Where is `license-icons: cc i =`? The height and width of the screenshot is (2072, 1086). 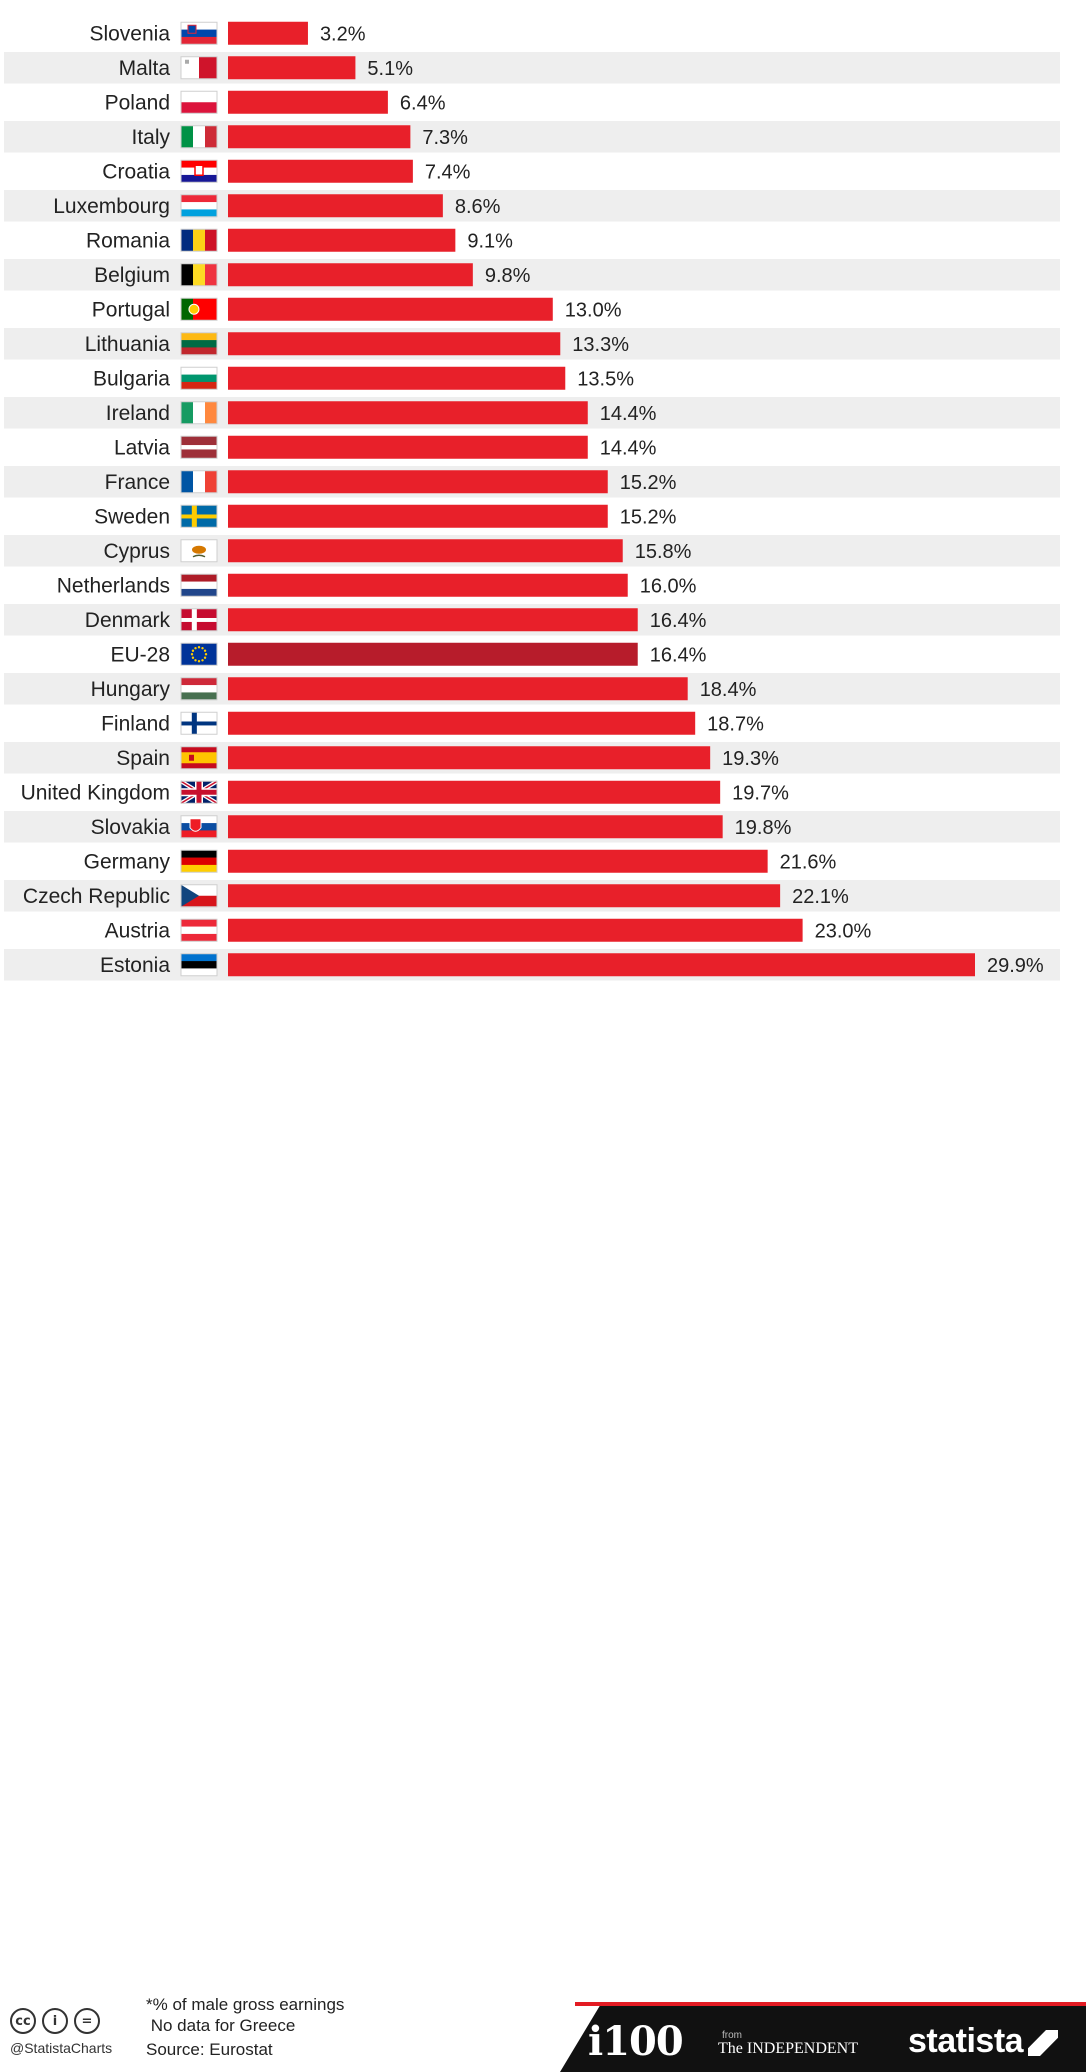 license-icons: cc i = is located at coordinates (55, 2021).